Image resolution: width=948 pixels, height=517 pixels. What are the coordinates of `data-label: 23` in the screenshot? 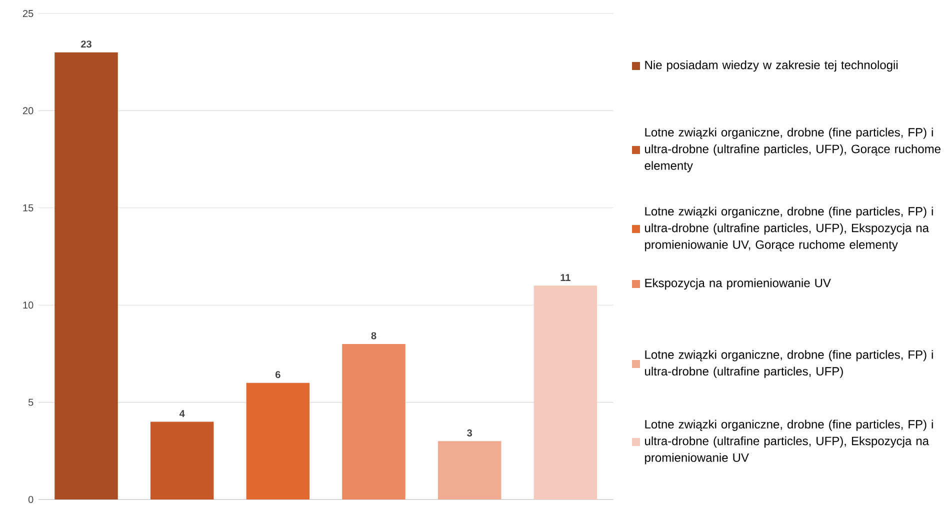 It's located at (86, 44).